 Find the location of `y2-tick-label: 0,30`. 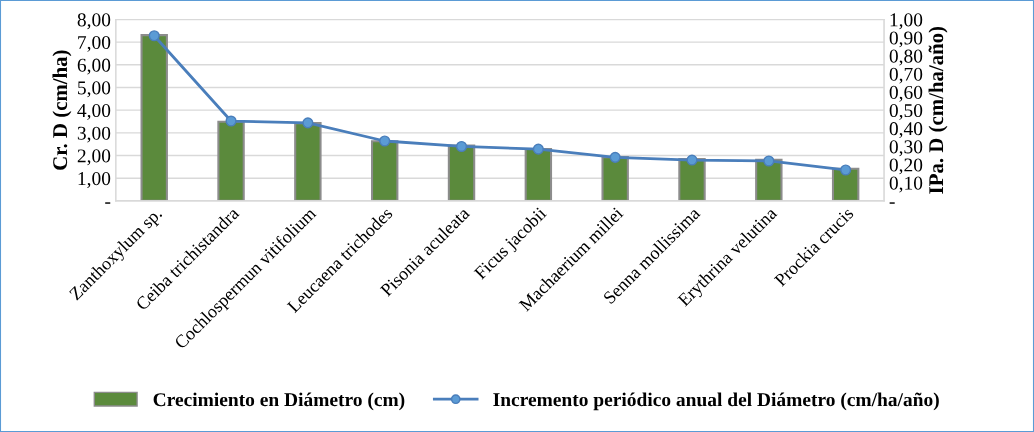

y2-tick-label: 0,30 is located at coordinates (906, 148).